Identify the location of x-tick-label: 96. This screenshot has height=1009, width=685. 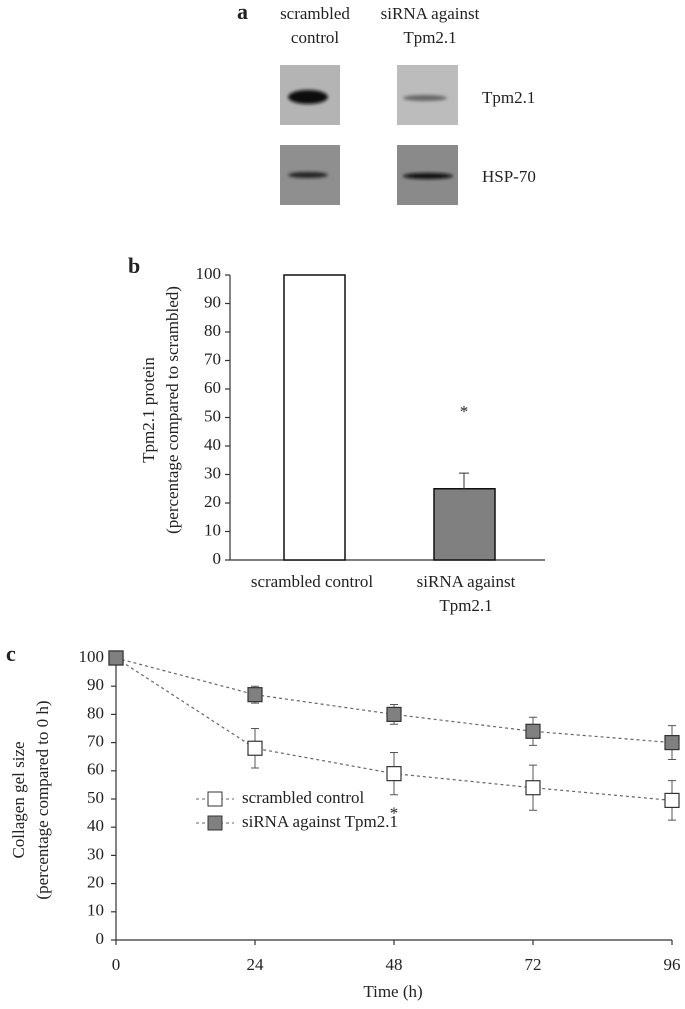
(672, 964).